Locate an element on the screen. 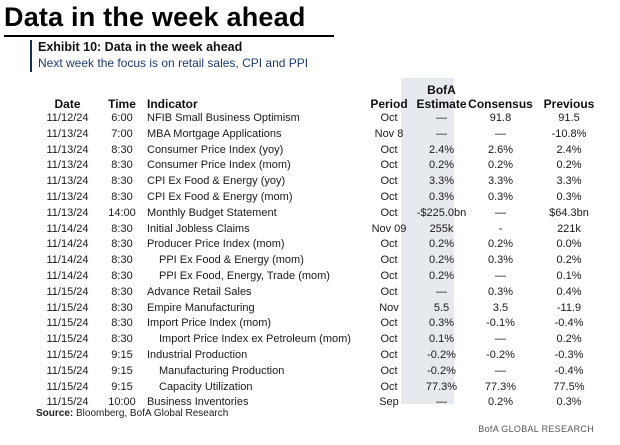 Image resolution: width=620 pixels, height=445 pixels. cell-period: Nov 09 is located at coordinates (389, 228).